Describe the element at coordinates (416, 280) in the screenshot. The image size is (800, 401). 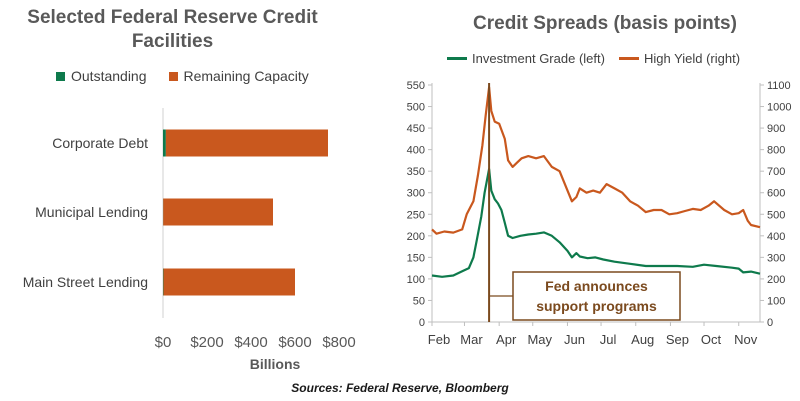
I see `left-ytick-label: 100` at that location.